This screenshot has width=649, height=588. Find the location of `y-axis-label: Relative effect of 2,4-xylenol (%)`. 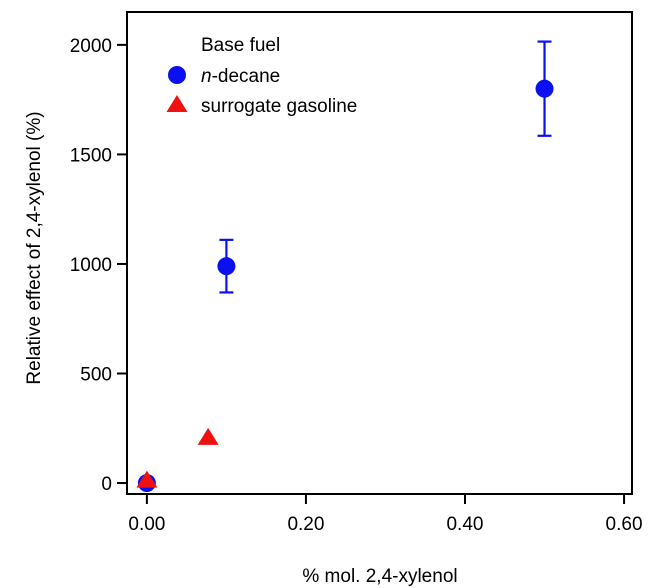

y-axis-label: Relative effect of 2,4-xylenol (%) is located at coordinates (34, 247).